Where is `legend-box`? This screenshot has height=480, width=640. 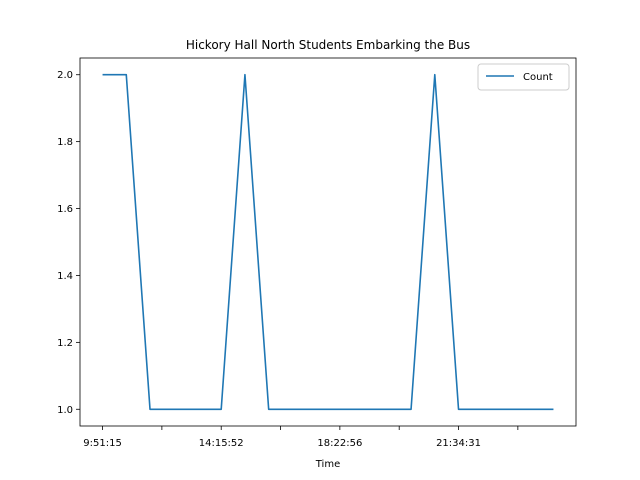 legend-box is located at coordinates (523, 77).